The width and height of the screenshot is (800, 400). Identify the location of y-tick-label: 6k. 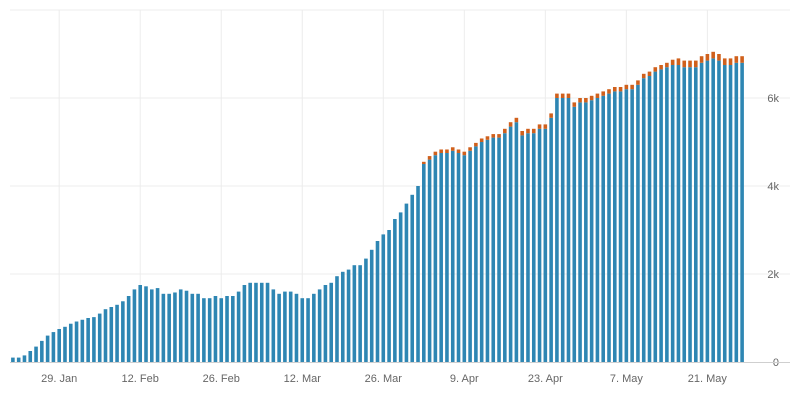
(773, 99).